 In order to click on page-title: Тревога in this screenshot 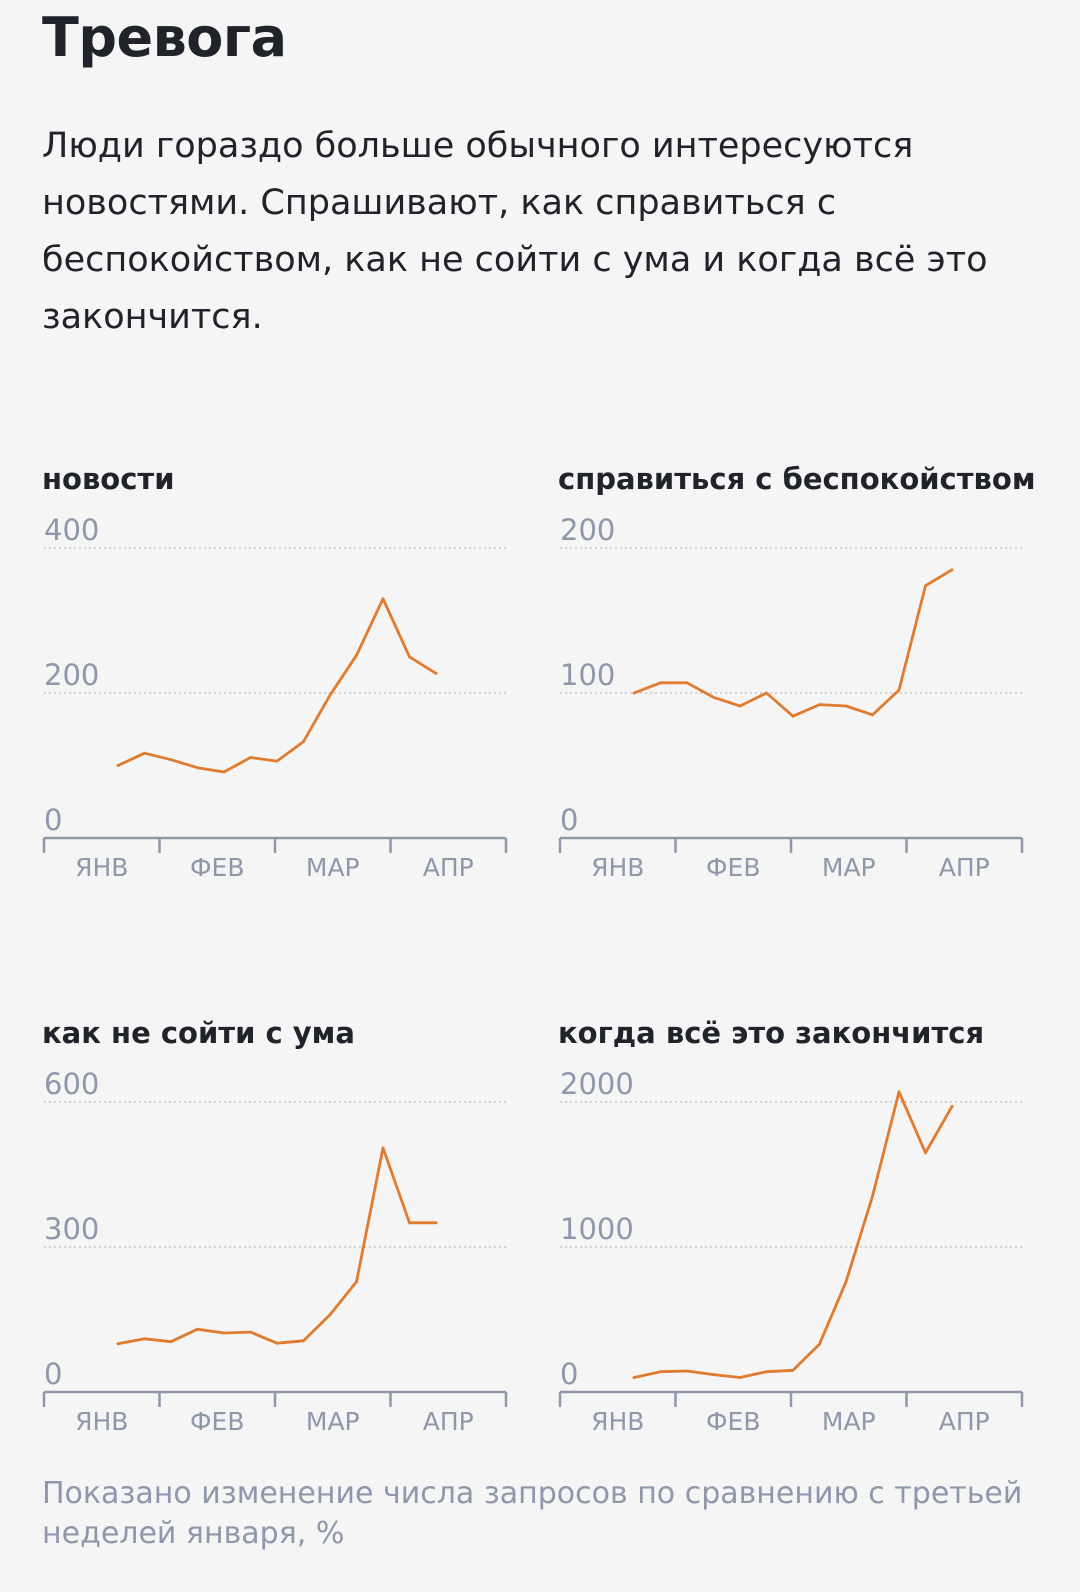, I will do `click(164, 37)`.